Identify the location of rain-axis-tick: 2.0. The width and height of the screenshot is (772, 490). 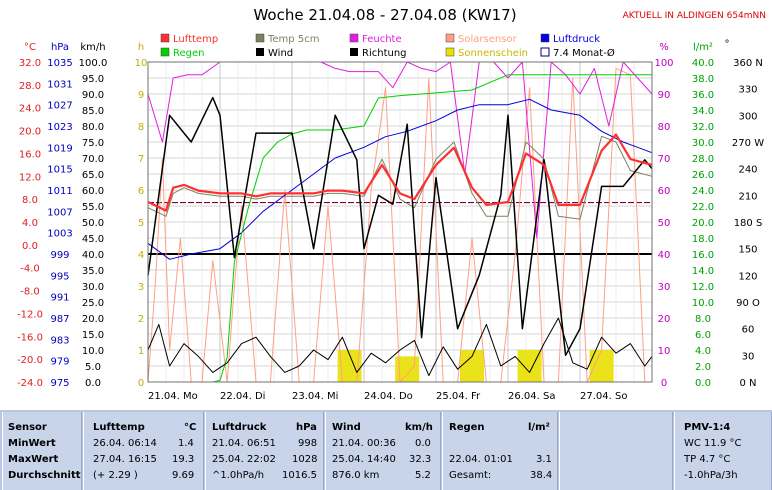
(703, 367).